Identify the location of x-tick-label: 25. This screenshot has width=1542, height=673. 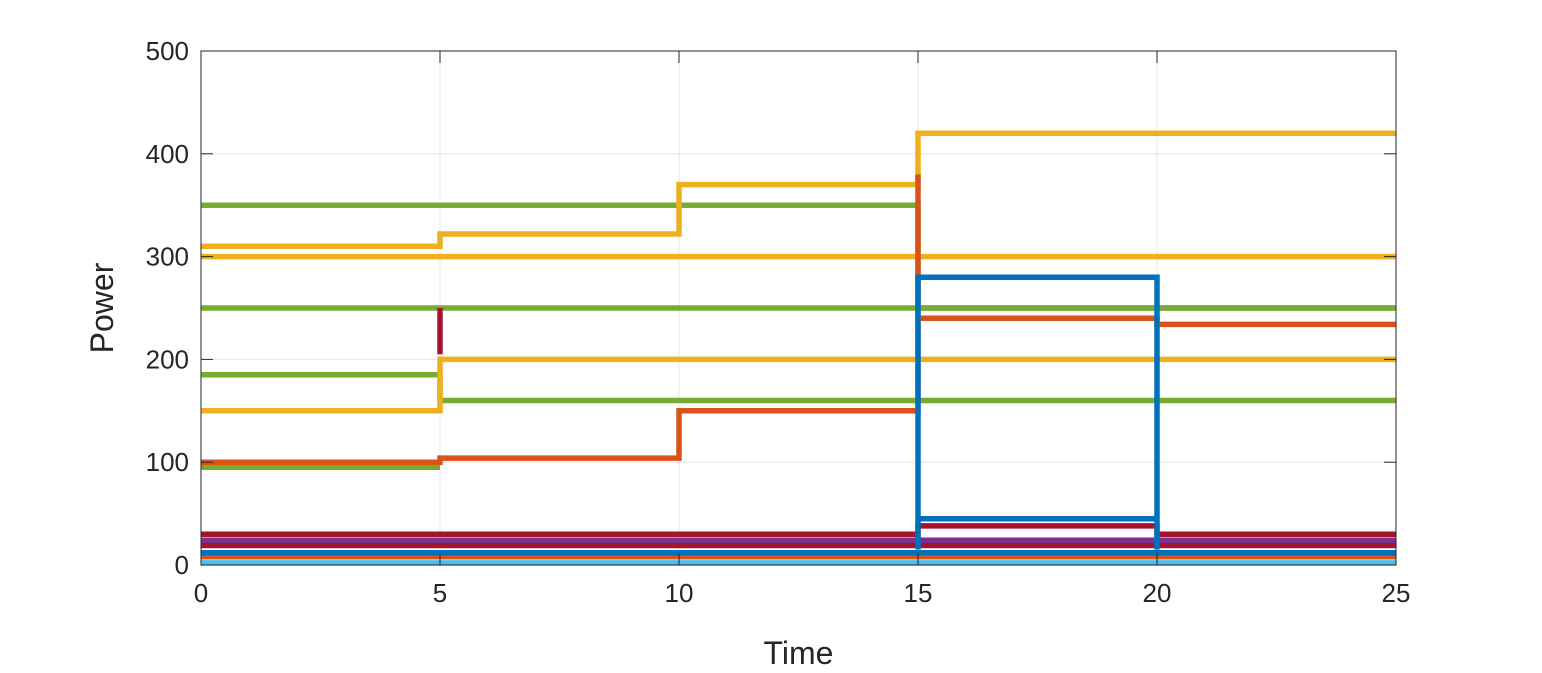
(1396, 593).